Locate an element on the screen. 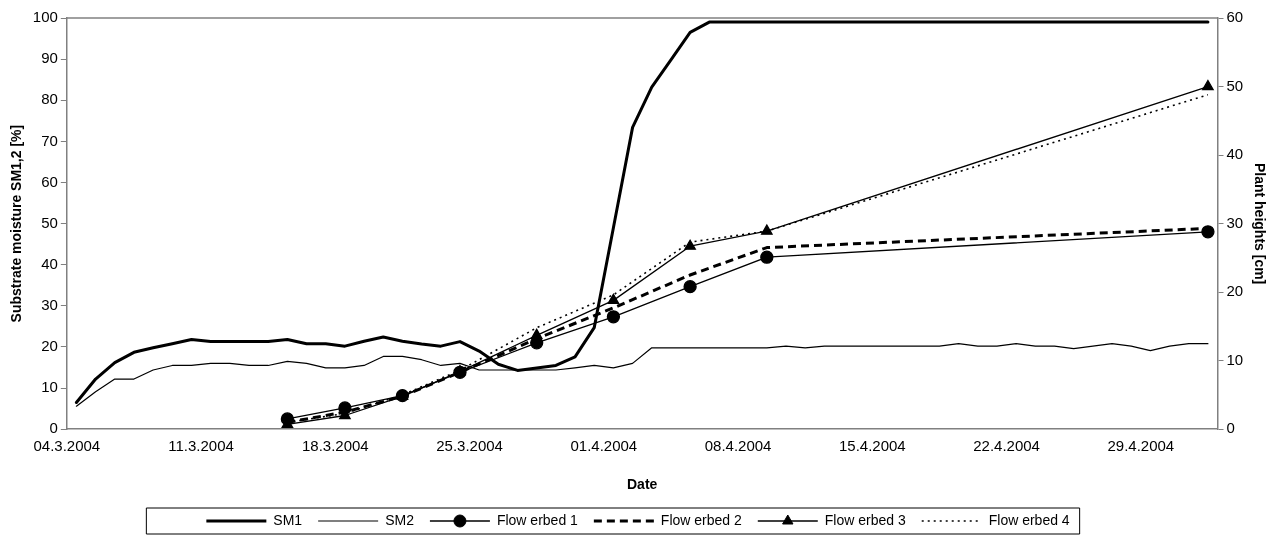 The height and width of the screenshot is (558, 1281). y-tick-label: 70 is located at coordinates (49, 140).